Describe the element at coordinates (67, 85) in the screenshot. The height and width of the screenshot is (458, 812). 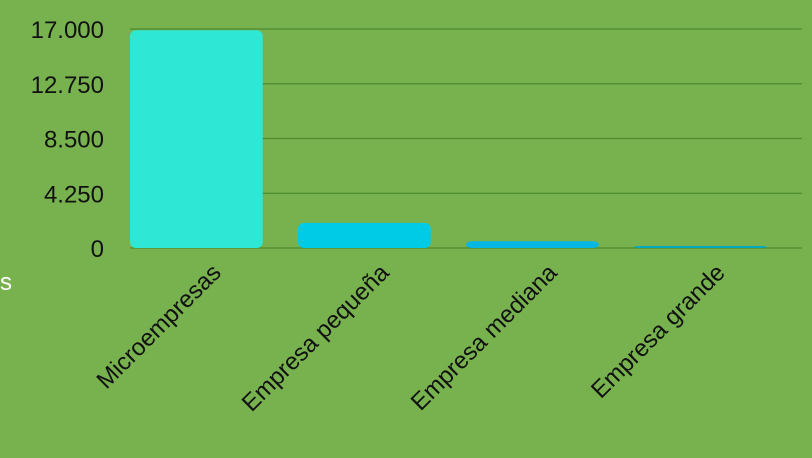
I see `y-tick-label: 12.750` at that location.